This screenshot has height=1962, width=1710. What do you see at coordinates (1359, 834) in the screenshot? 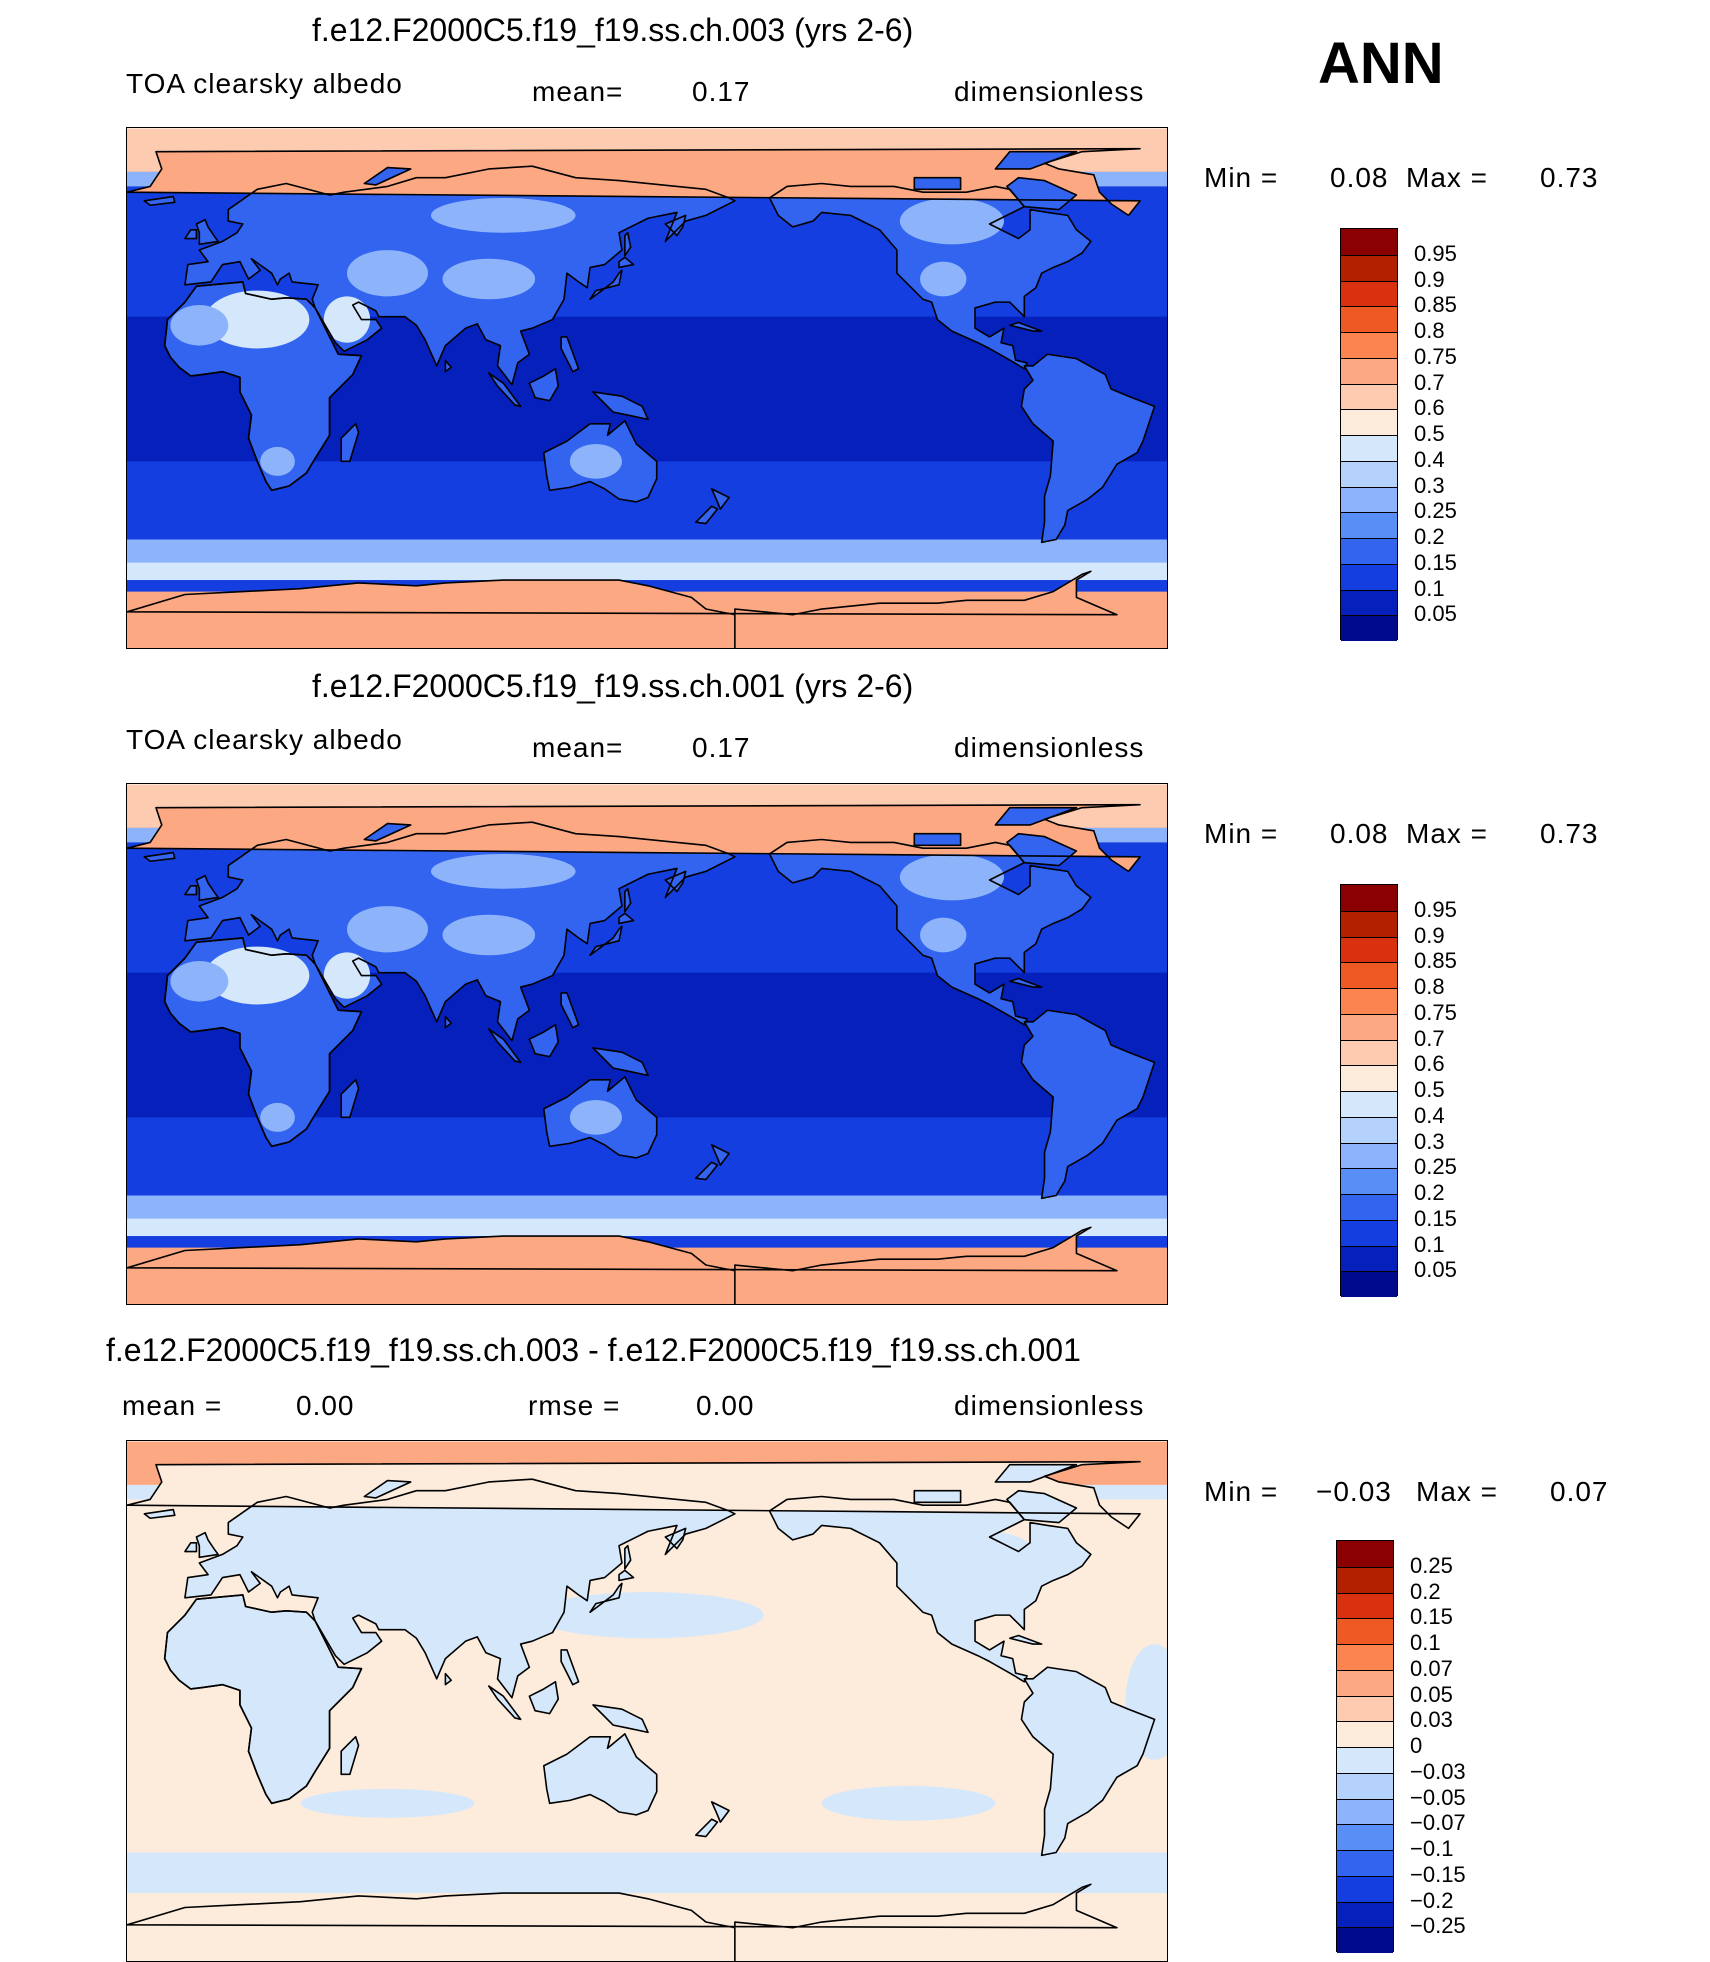
I see `panel-2-min-value: 0.08` at bounding box center [1359, 834].